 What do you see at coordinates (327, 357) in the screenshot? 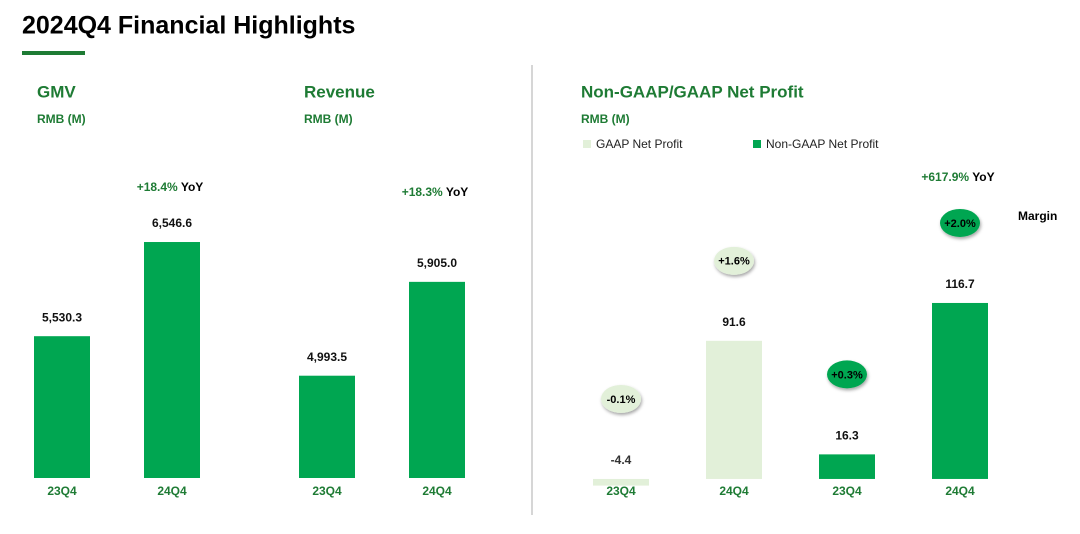
I see `value-label: 4,993.5` at bounding box center [327, 357].